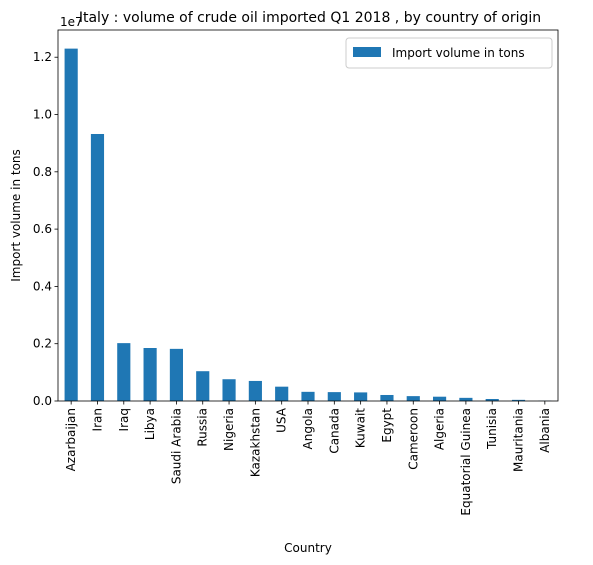 The height and width of the screenshot is (565, 593). What do you see at coordinates (42, 115) in the screenshot?
I see `y-tick-label: 1.0` at bounding box center [42, 115].